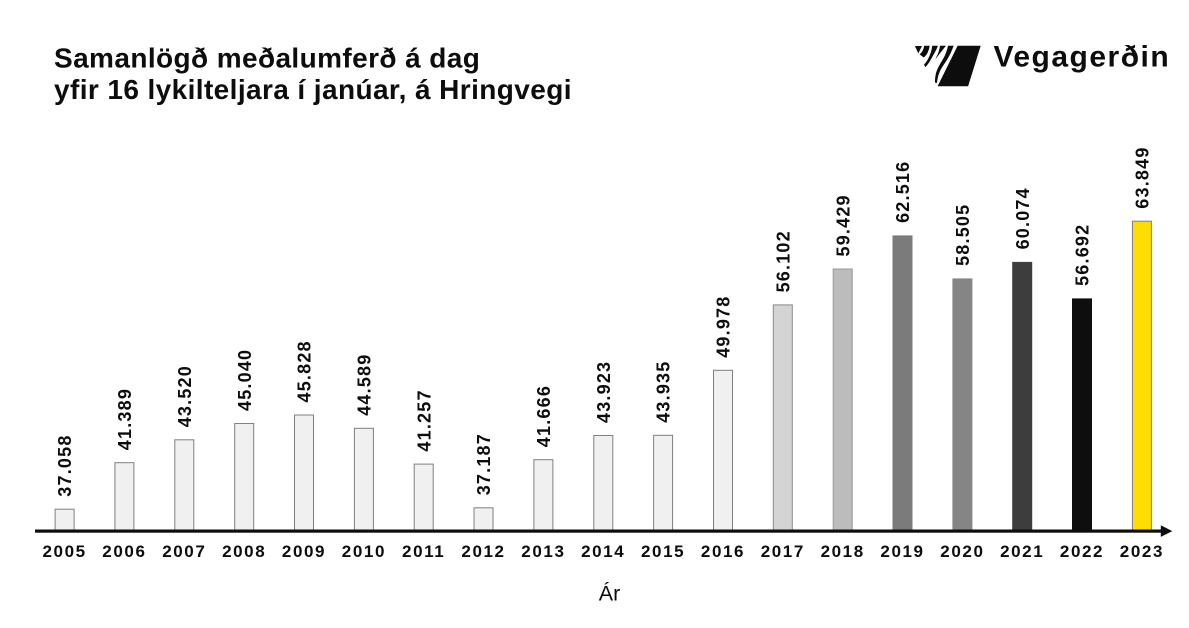 The width and height of the screenshot is (1189, 628). I want to click on svg-text: 59.429, so click(843, 225).